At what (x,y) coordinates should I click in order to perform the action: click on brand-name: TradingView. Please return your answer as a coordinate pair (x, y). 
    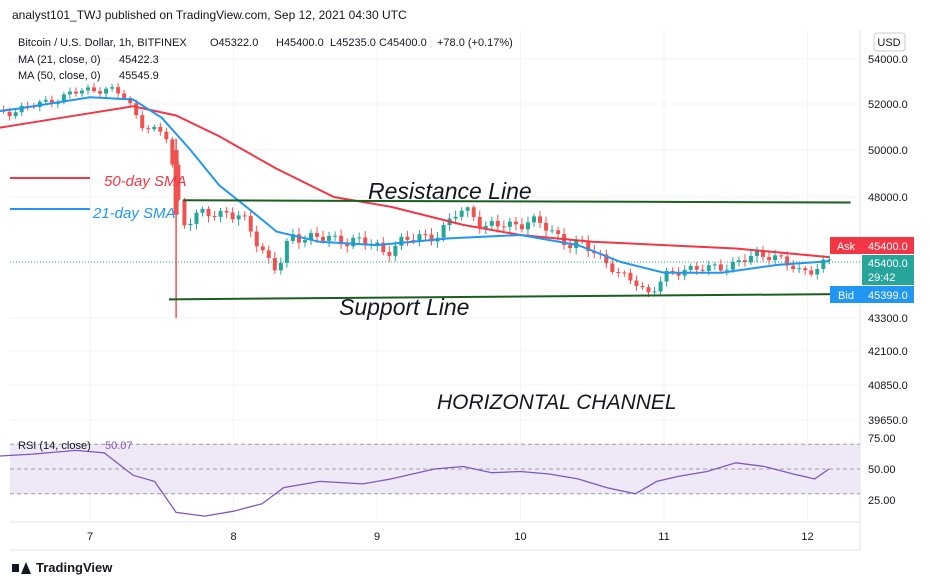
    Looking at the image, I should click on (74, 567).